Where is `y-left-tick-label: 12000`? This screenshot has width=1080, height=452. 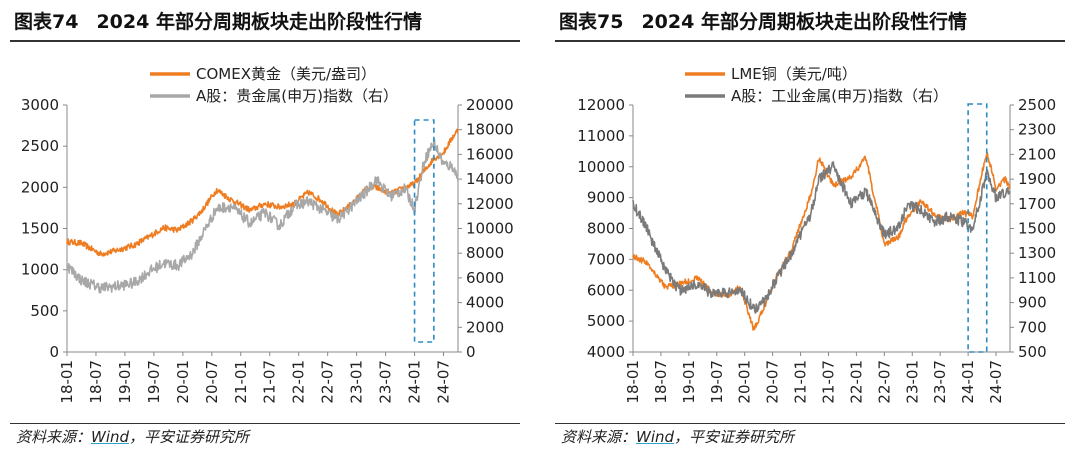 y-left-tick-label: 12000 is located at coordinates (601, 105).